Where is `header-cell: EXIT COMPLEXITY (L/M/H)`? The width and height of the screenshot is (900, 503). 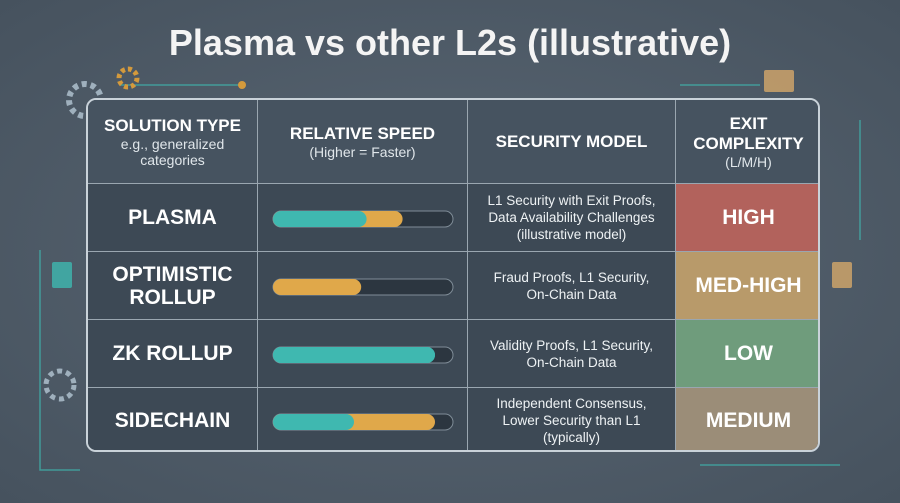 header-cell: EXIT COMPLEXITY (L/M/H) is located at coordinates (747, 142).